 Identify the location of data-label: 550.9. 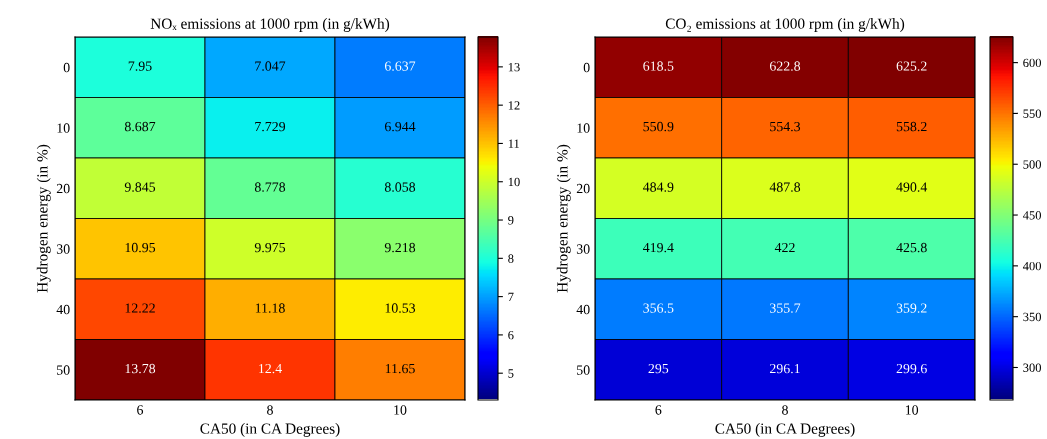
(658, 126).